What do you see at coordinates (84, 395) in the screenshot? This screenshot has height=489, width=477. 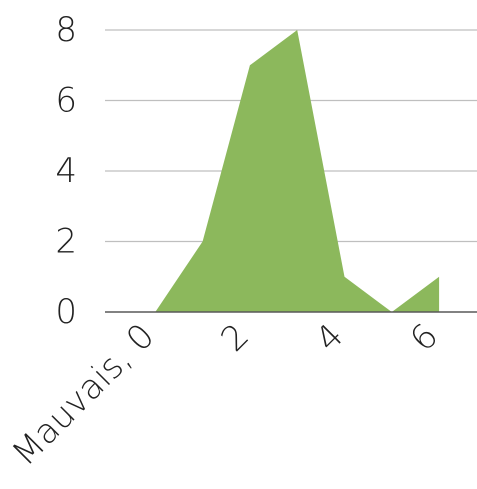 I see `x-tick-label-0: Mauvais, 0` at bounding box center [84, 395].